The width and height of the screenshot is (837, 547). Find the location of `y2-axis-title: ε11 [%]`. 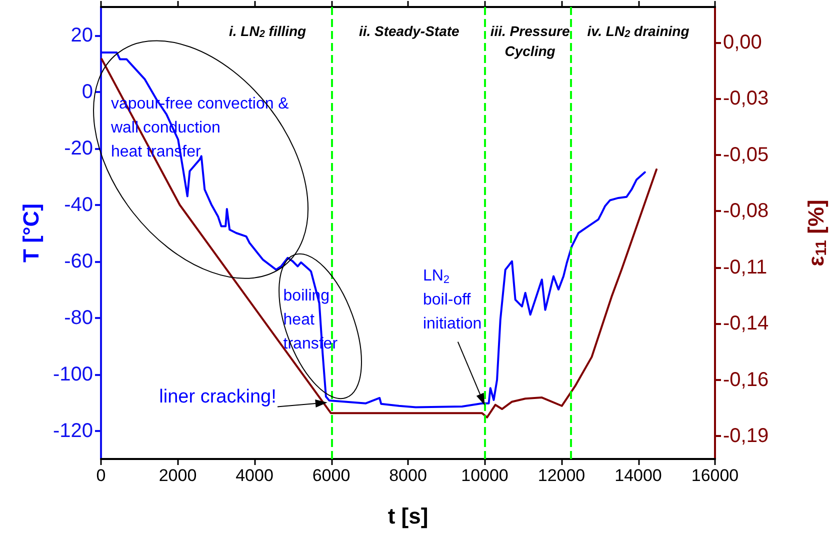

y2-axis-title: ε11 [%] is located at coordinates (817, 233).